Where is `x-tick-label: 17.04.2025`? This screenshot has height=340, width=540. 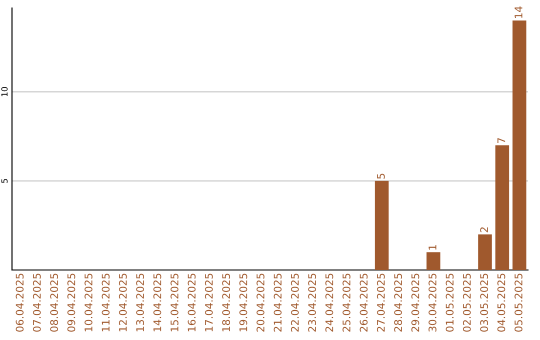 x-tick-label: 17.04.2025 is located at coordinates (208, 303).